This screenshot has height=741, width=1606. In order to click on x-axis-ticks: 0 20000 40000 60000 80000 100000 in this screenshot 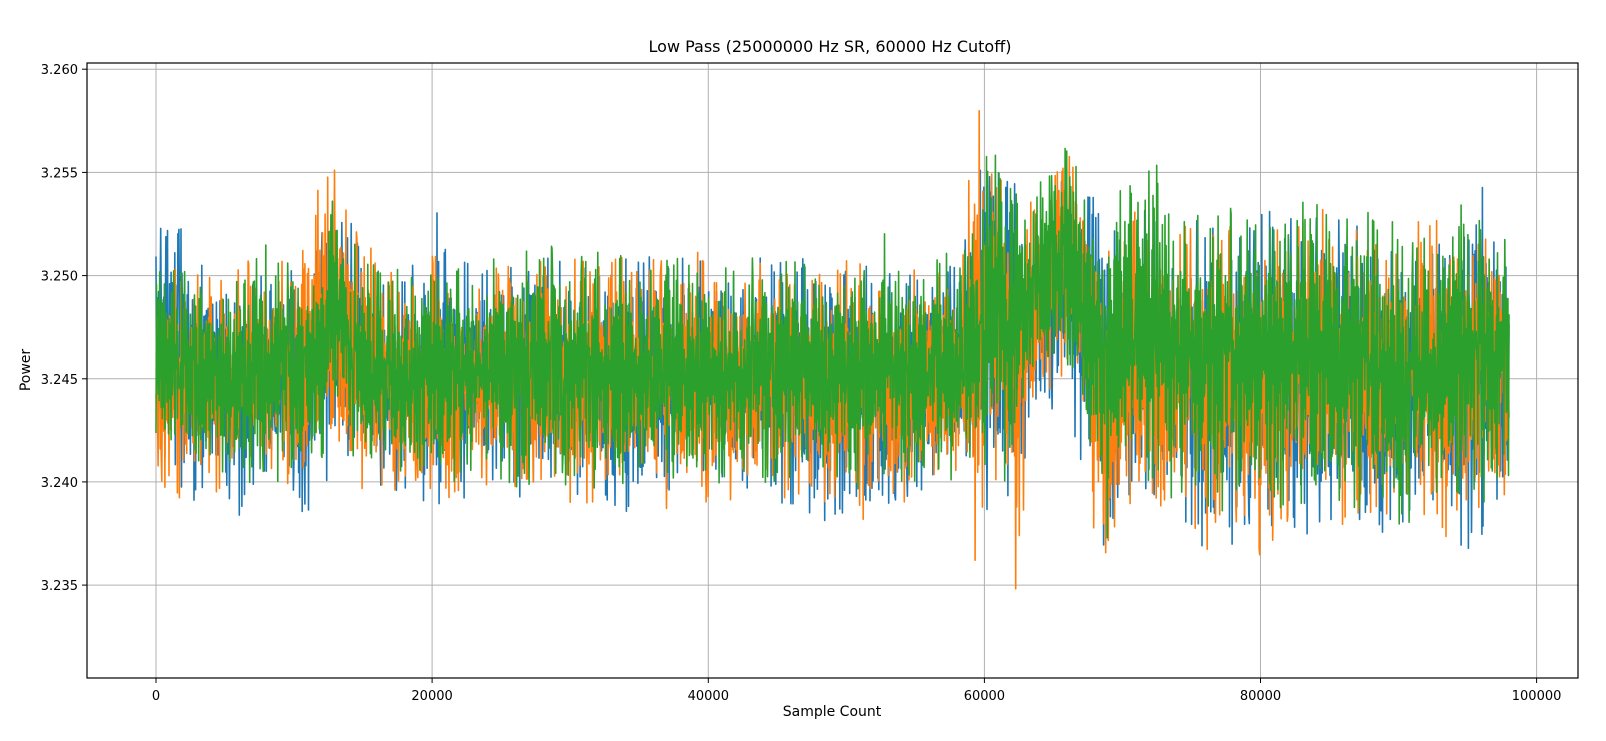, I will do `click(857, 691)`.